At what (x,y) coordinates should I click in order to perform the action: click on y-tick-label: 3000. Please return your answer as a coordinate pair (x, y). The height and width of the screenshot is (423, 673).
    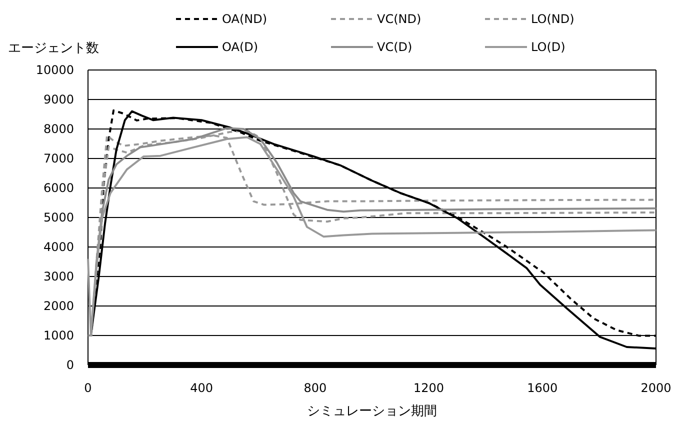
    Looking at the image, I should click on (58, 277).